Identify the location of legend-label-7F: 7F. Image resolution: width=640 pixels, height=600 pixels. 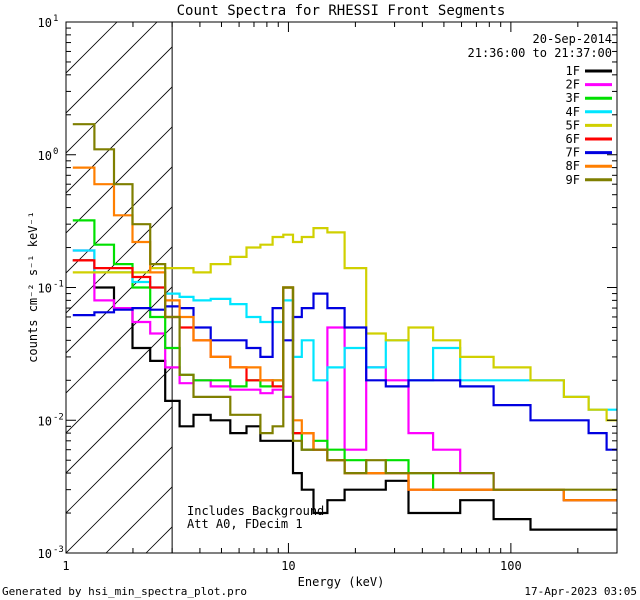
(573, 153).